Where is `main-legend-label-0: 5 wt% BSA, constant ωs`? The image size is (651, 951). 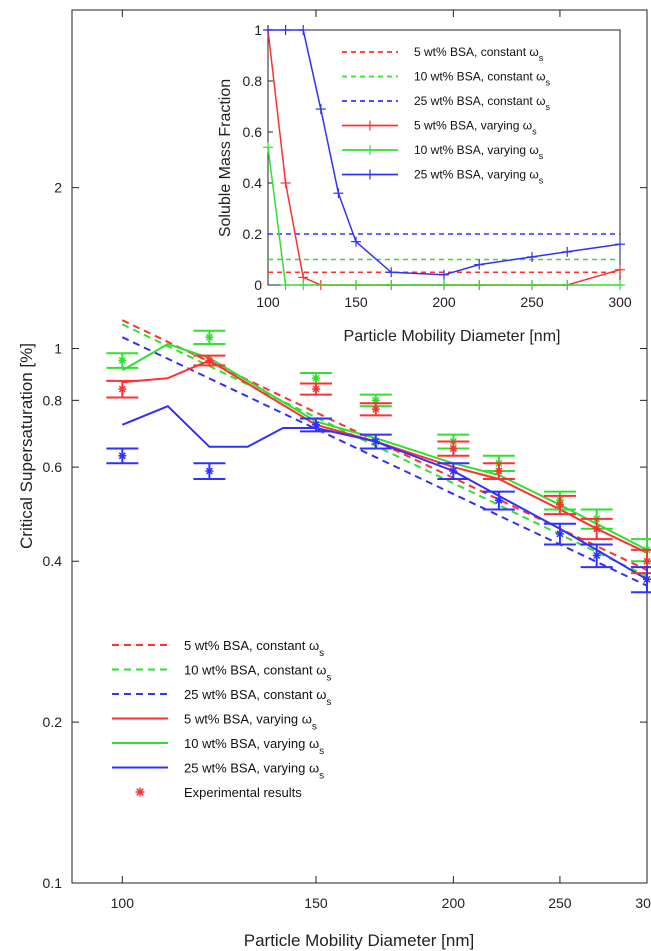 main-legend-label-0: 5 wt% BSA, constant ωs is located at coordinates (254, 648).